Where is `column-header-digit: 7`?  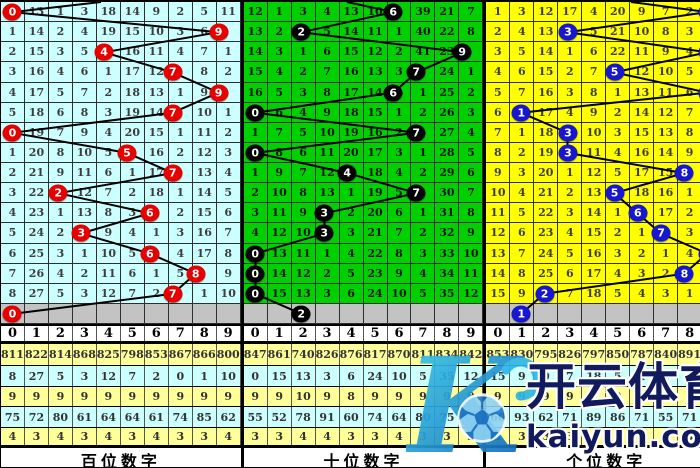
column-header-digit: 7 is located at coordinates (423, 333).